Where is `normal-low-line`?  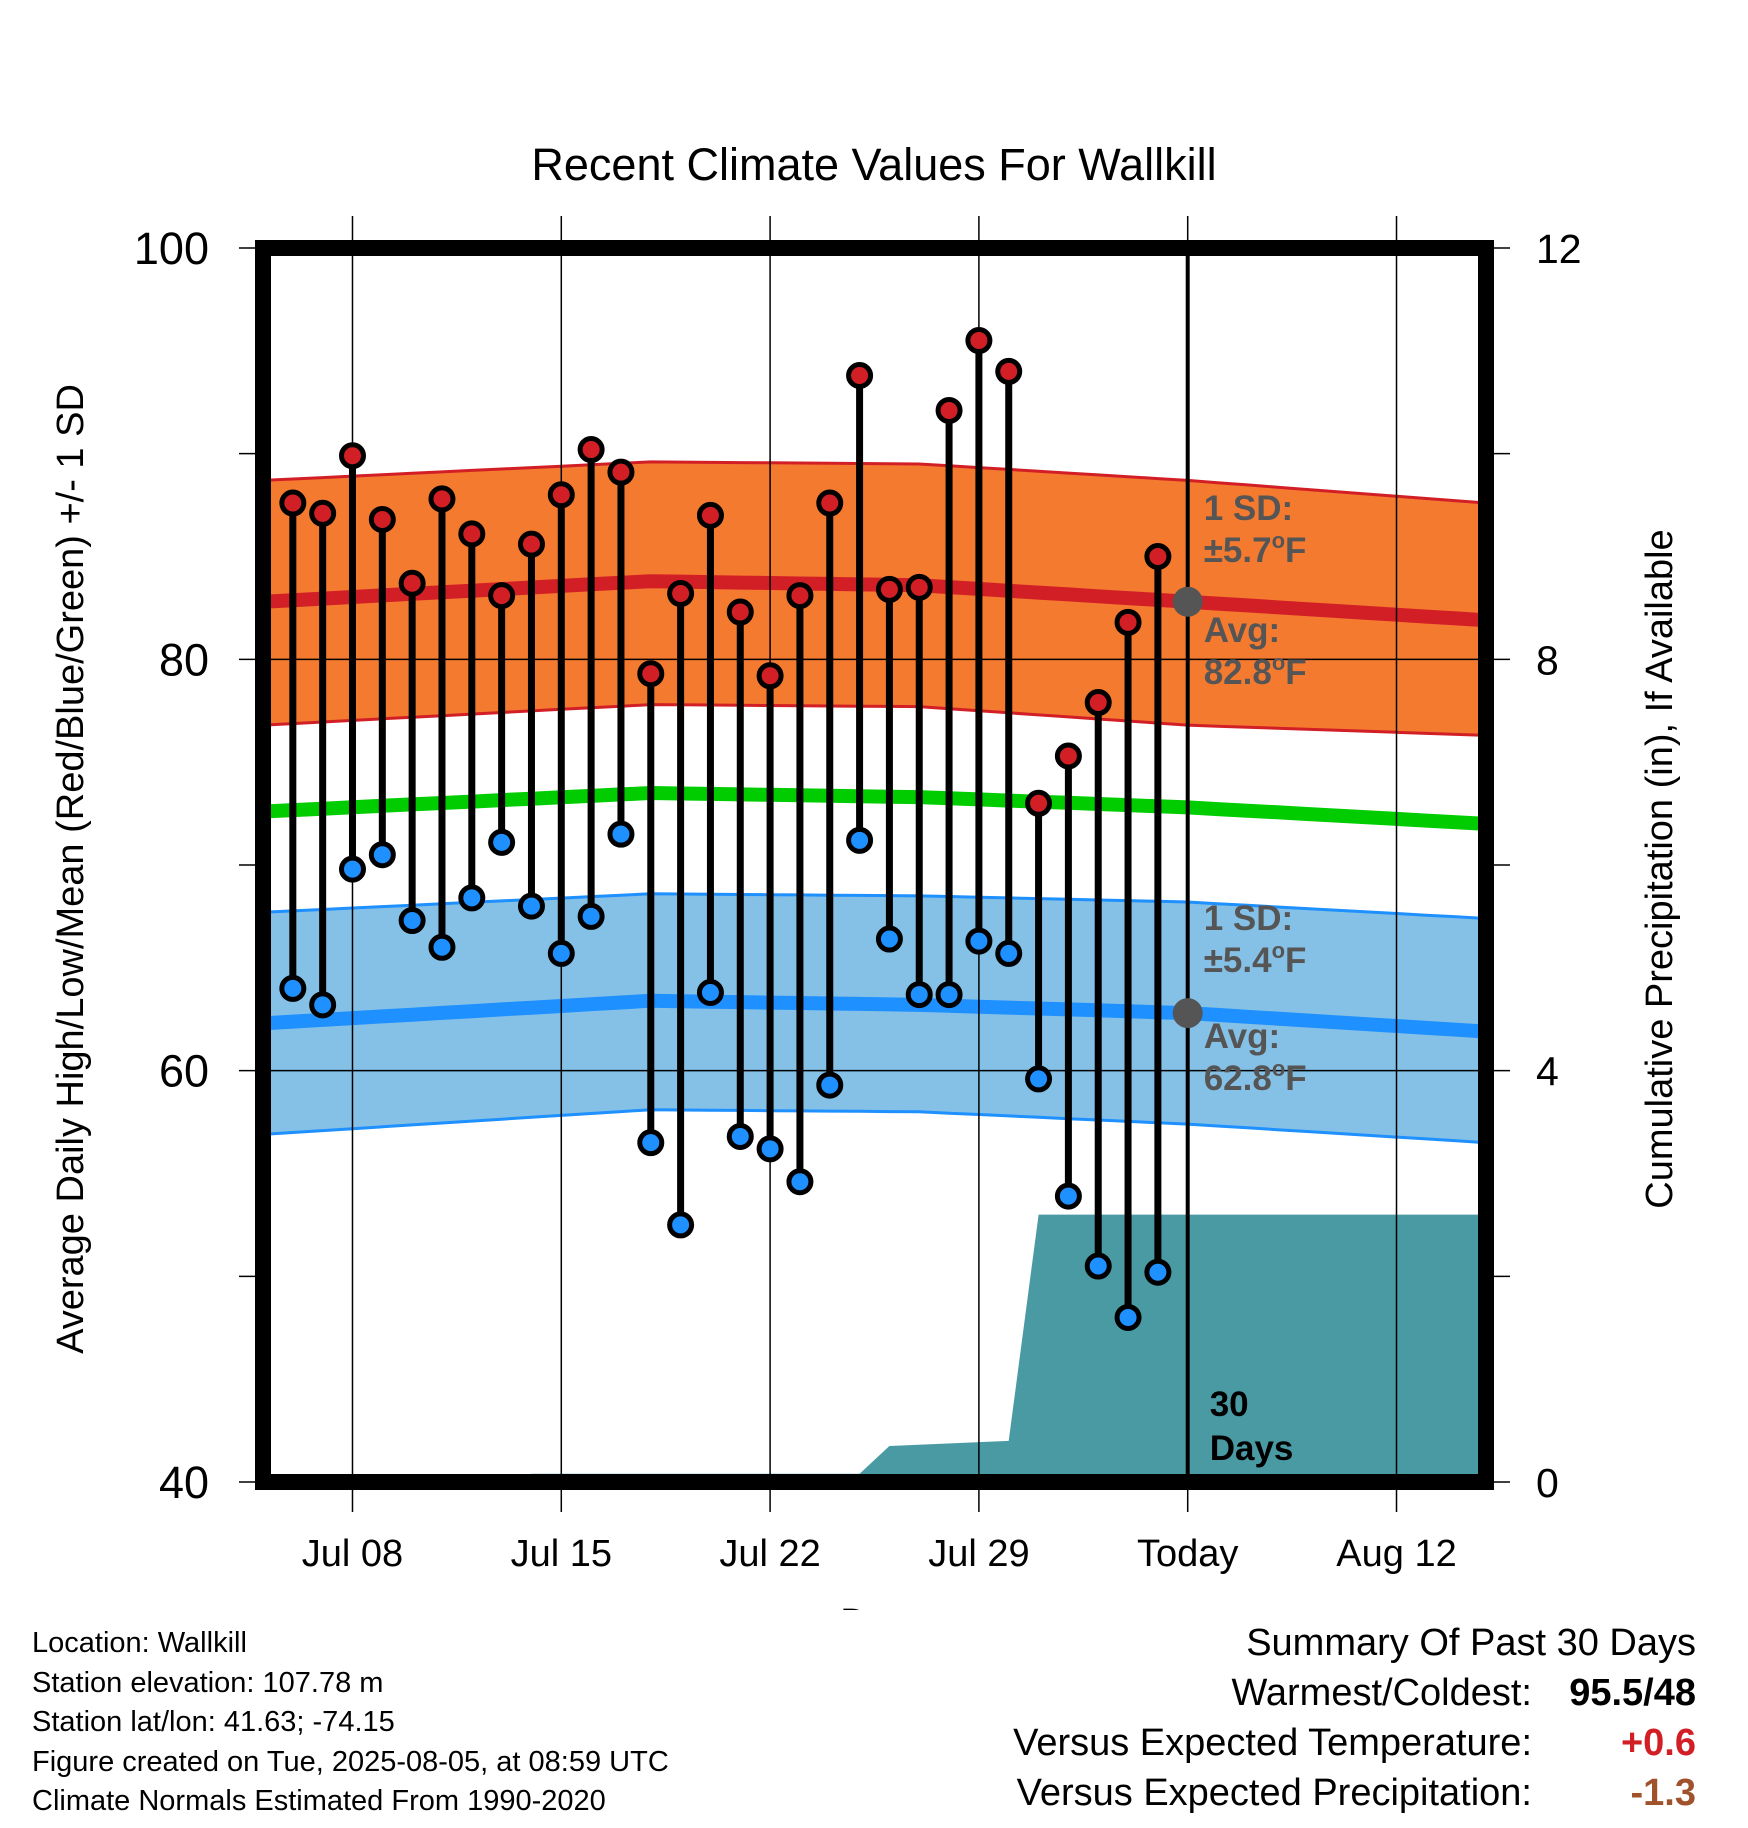
normal-low-line is located at coordinates (874, 1016).